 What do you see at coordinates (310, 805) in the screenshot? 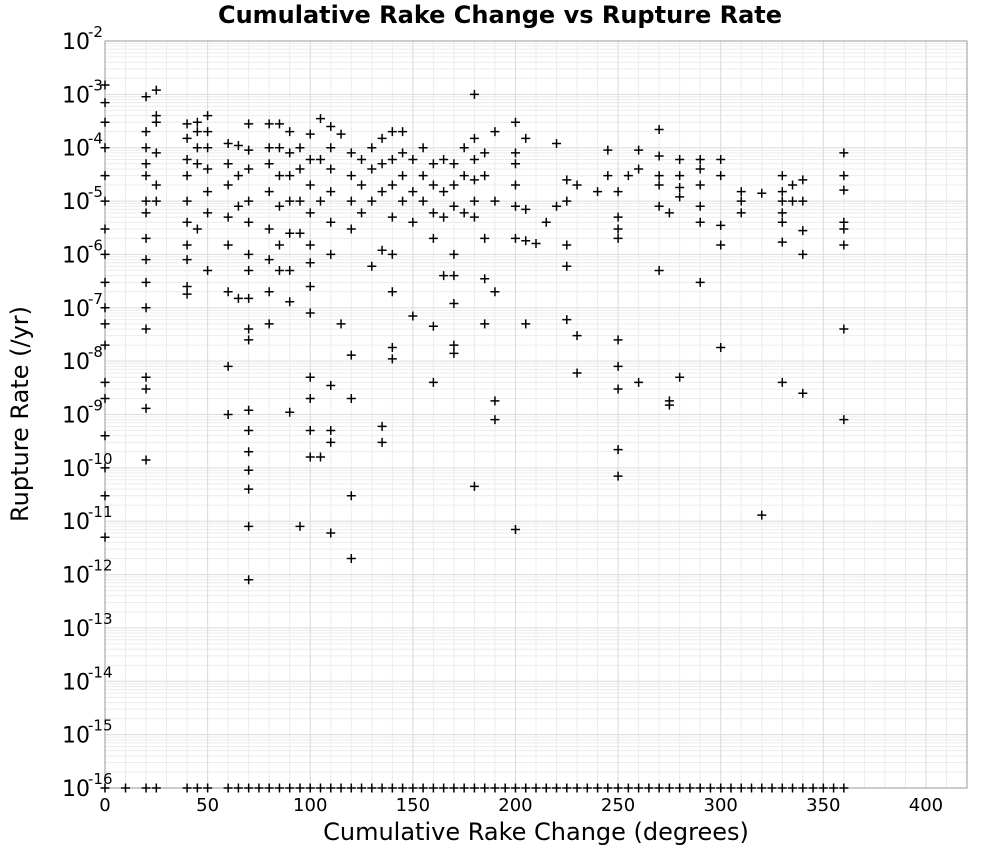
I see `x-tick-label: 100` at bounding box center [310, 805].